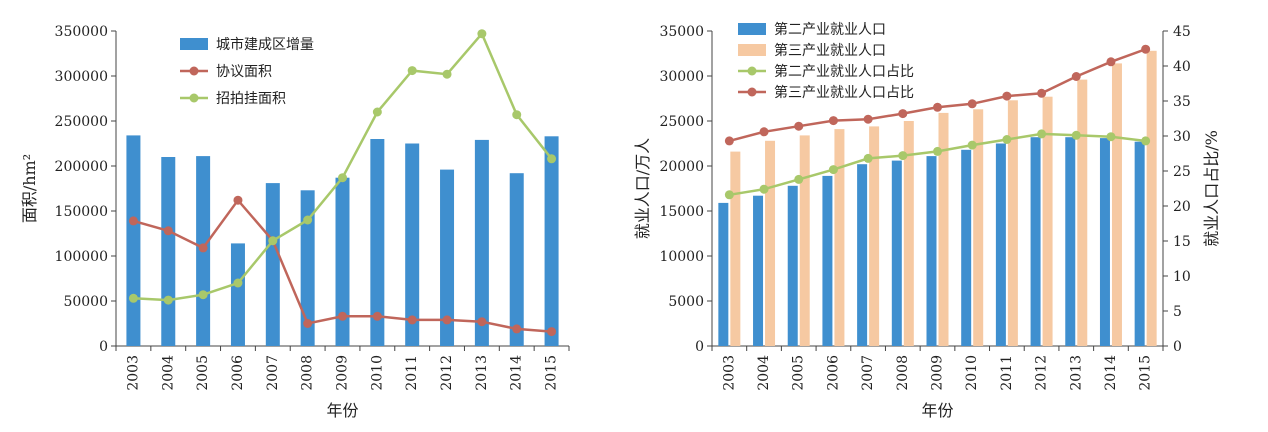 This screenshot has width=1268, height=432. What do you see at coordinates (1042, 373) in the screenshot?
I see `x-tick-label: 2012` at bounding box center [1042, 373].